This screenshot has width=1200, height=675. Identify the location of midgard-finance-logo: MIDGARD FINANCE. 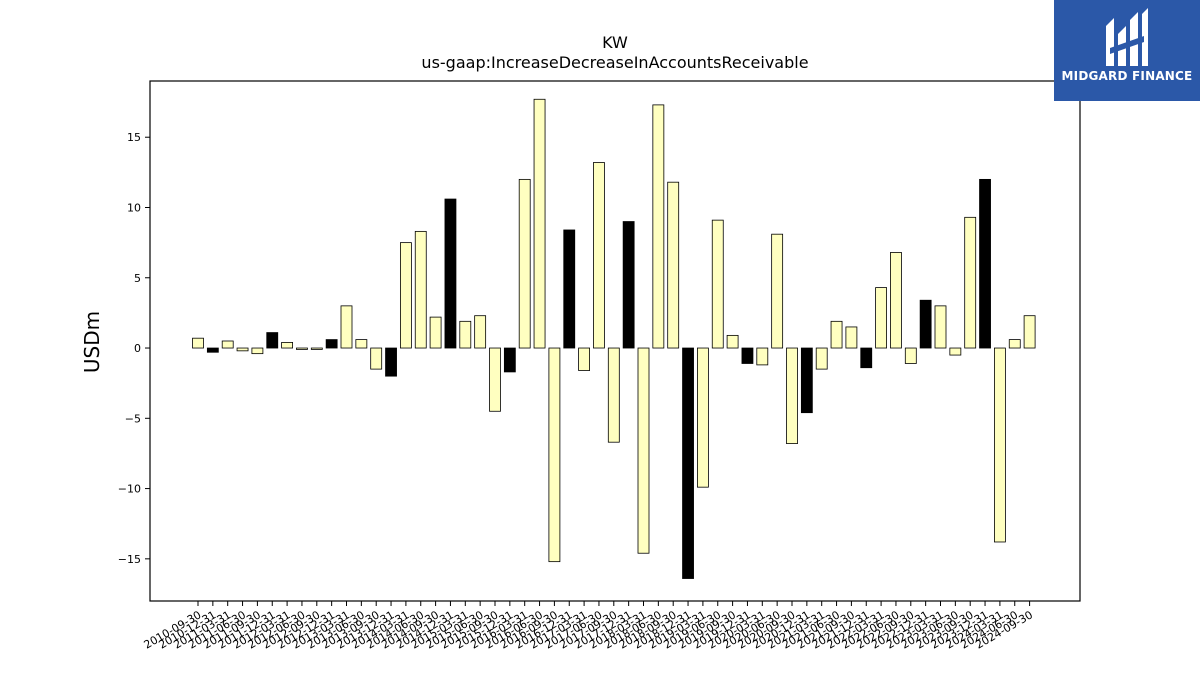
(1127, 50).